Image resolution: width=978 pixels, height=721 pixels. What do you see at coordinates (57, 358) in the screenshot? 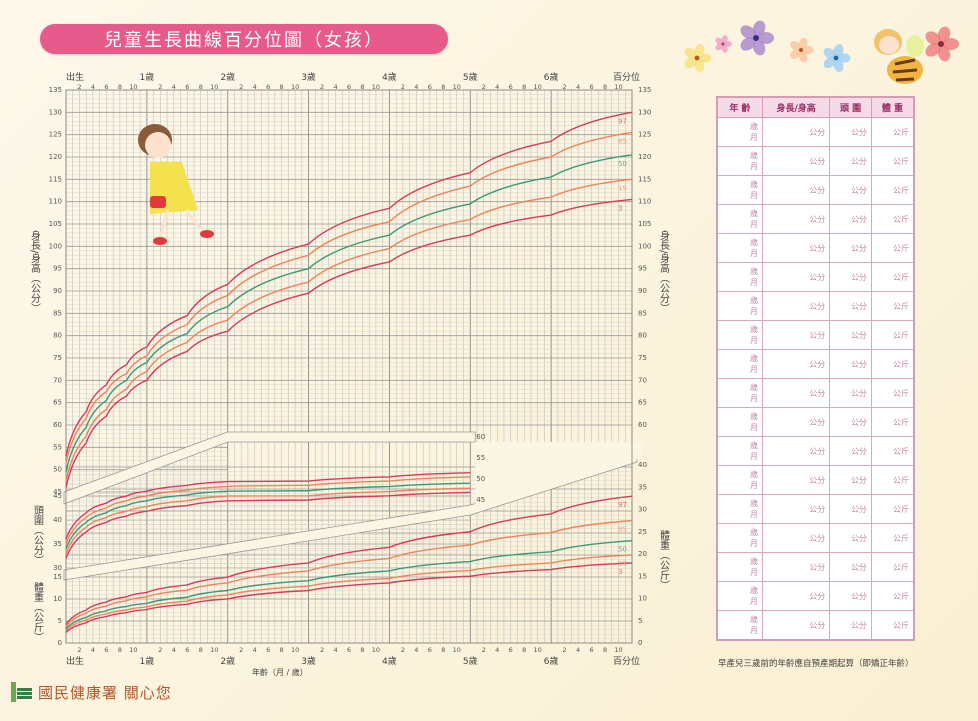
I see `svg-text: 75` at bounding box center [57, 358].